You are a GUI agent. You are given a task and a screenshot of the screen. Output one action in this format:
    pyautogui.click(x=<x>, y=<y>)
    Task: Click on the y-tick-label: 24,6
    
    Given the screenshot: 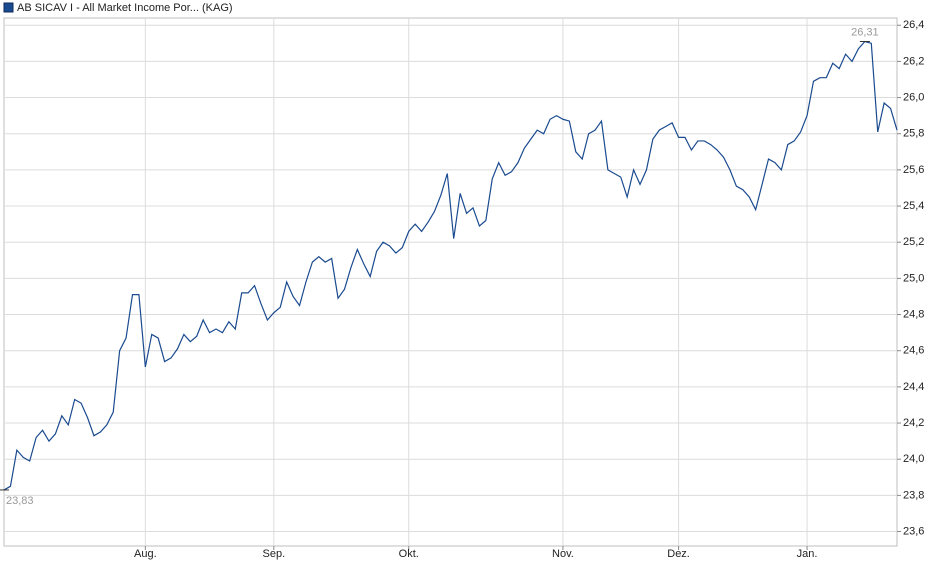 What is the action you would take?
    pyautogui.click(x=913, y=351)
    